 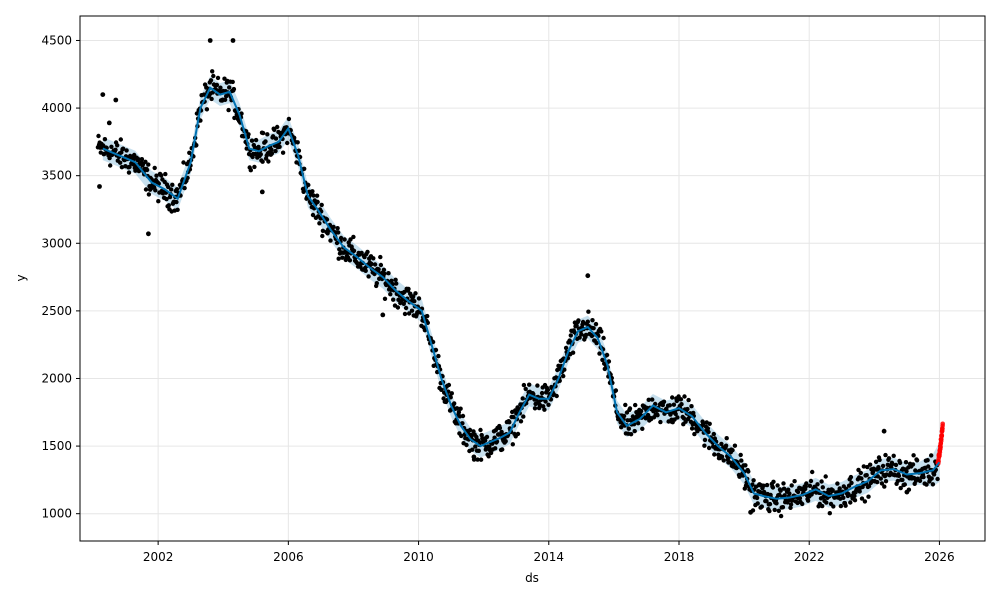 What do you see at coordinates (939, 557) in the screenshot?
I see `x-tick-label: 2026` at bounding box center [939, 557].